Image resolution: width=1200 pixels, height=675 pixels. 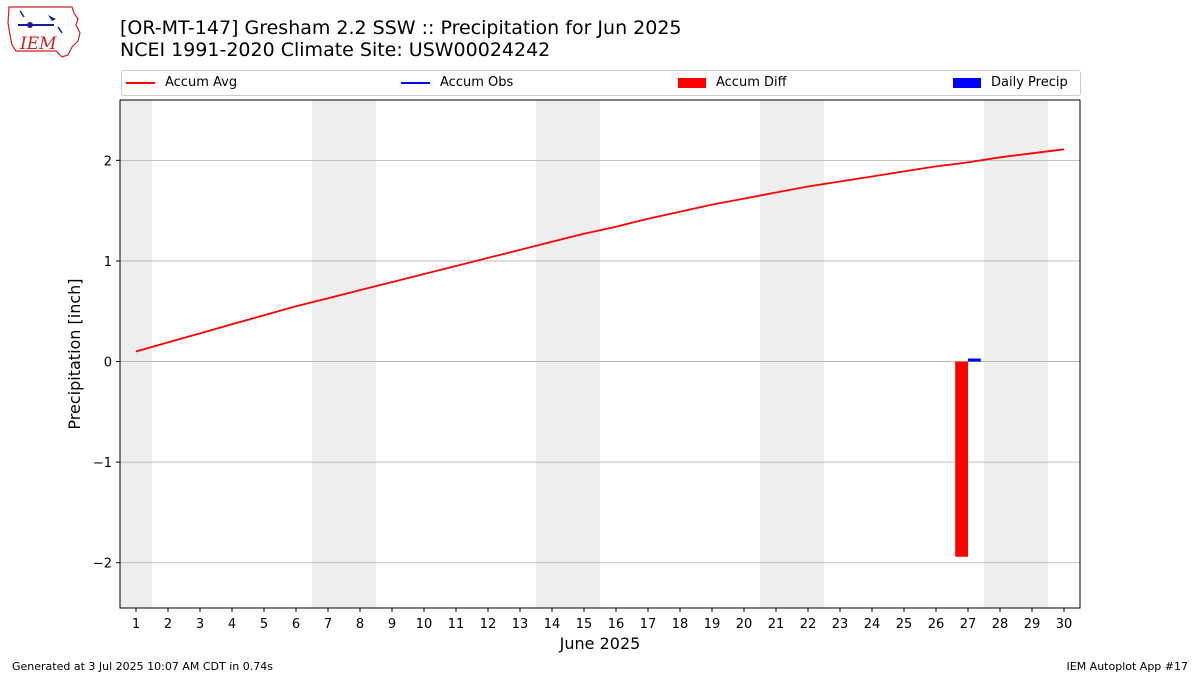 I want to click on y-tick-label: −1, so click(x=102, y=463).